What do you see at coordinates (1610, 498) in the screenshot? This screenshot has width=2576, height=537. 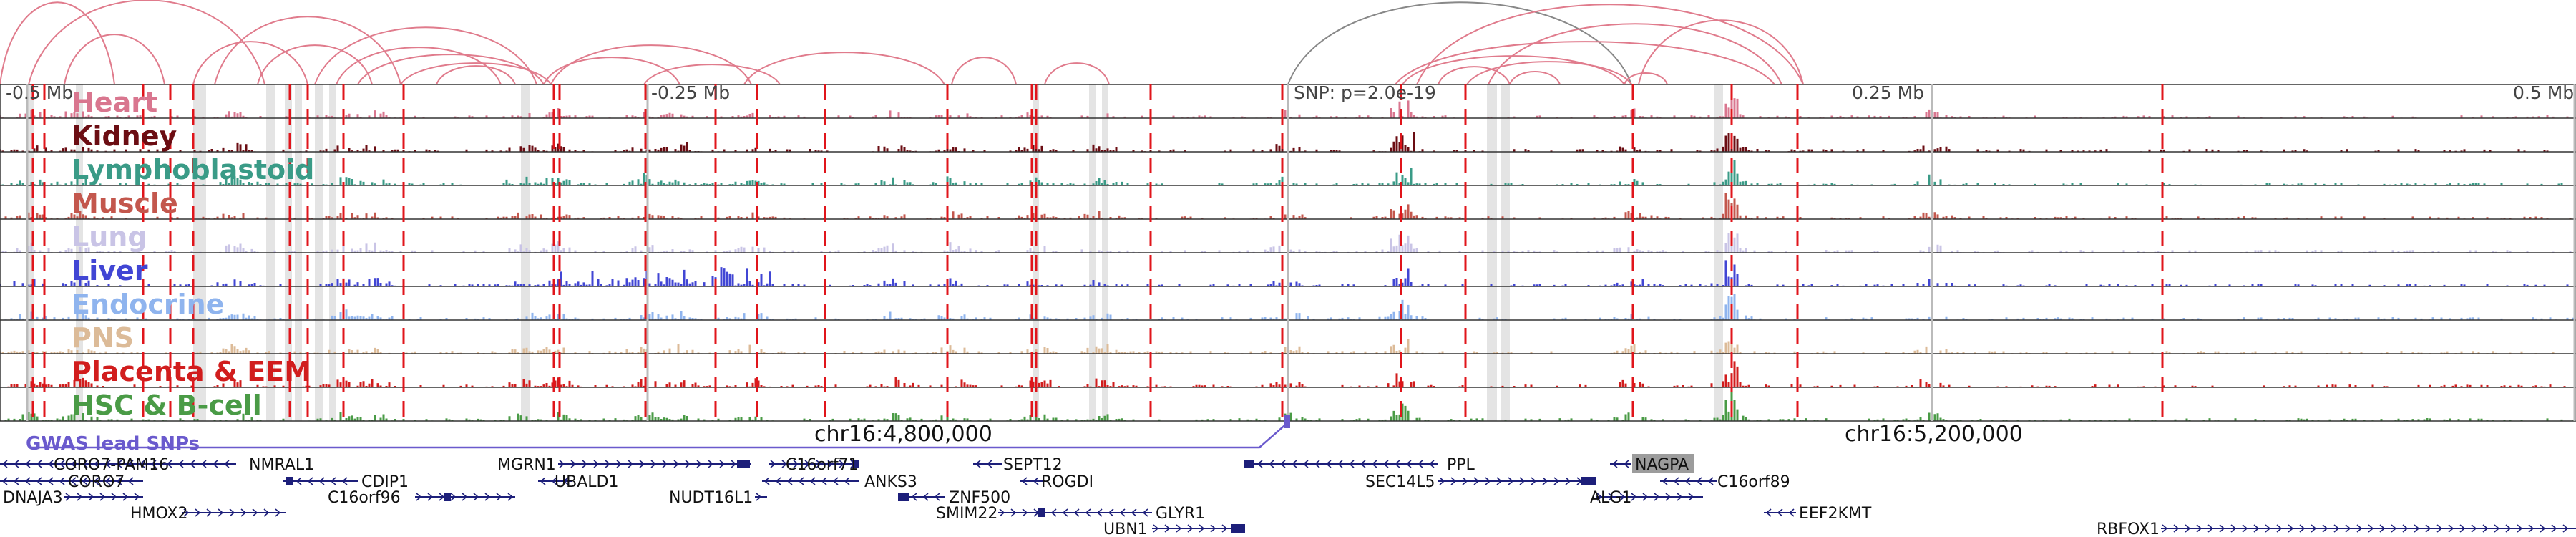 I see `gene-label: ALG1` at bounding box center [1610, 498].